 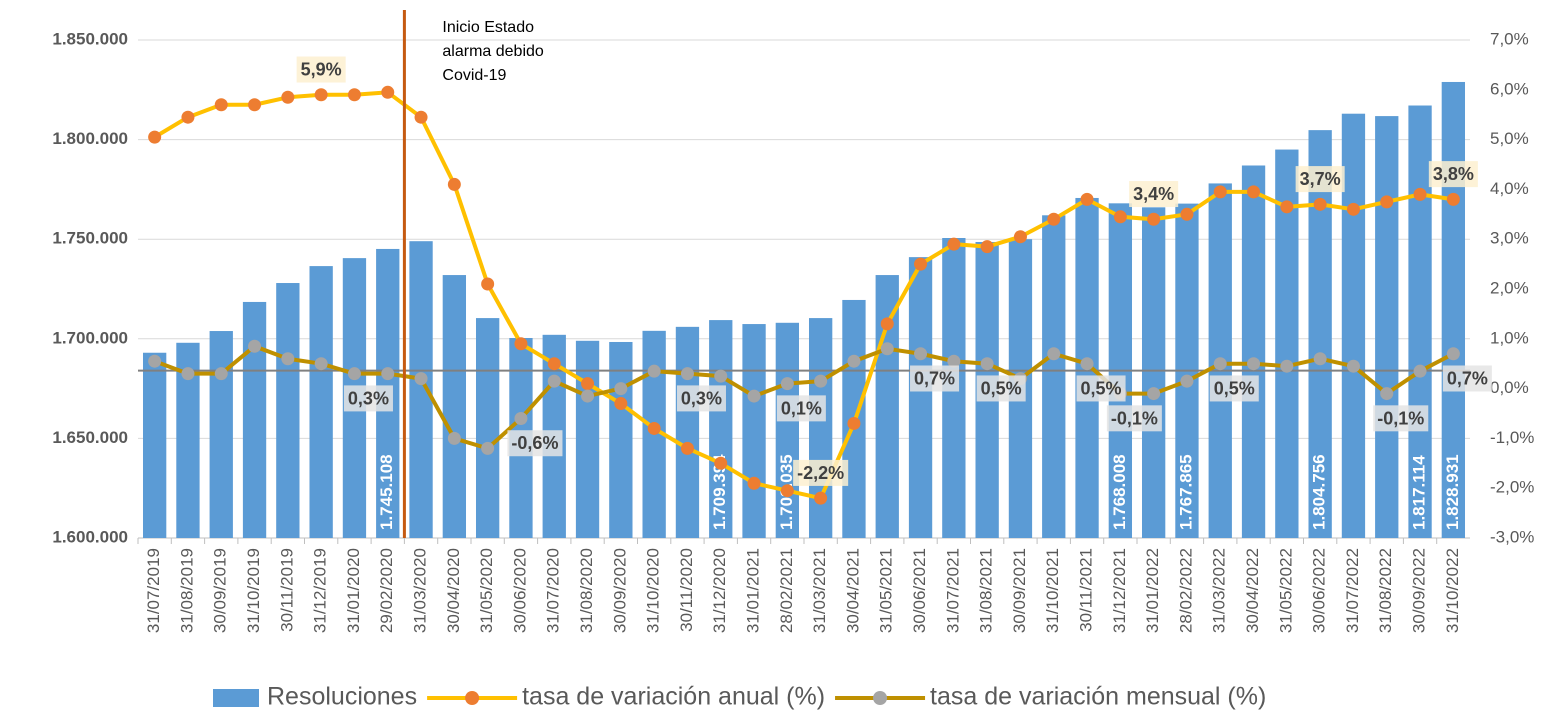 I want to click on line-value-label: 3,4%, so click(x=1153, y=194).